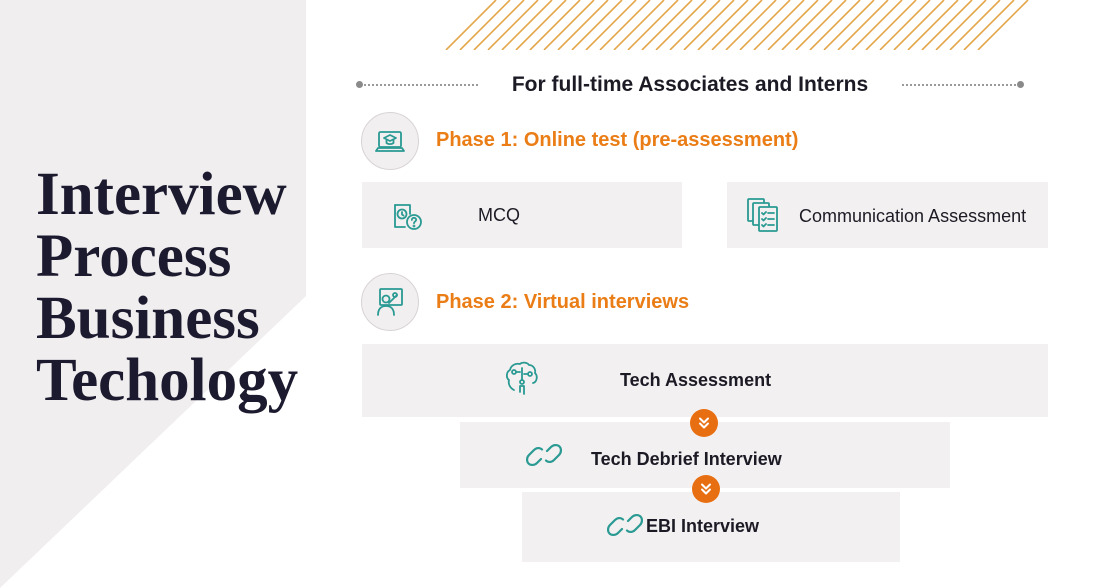  I want to click on divider-line-left, so click(421, 85).